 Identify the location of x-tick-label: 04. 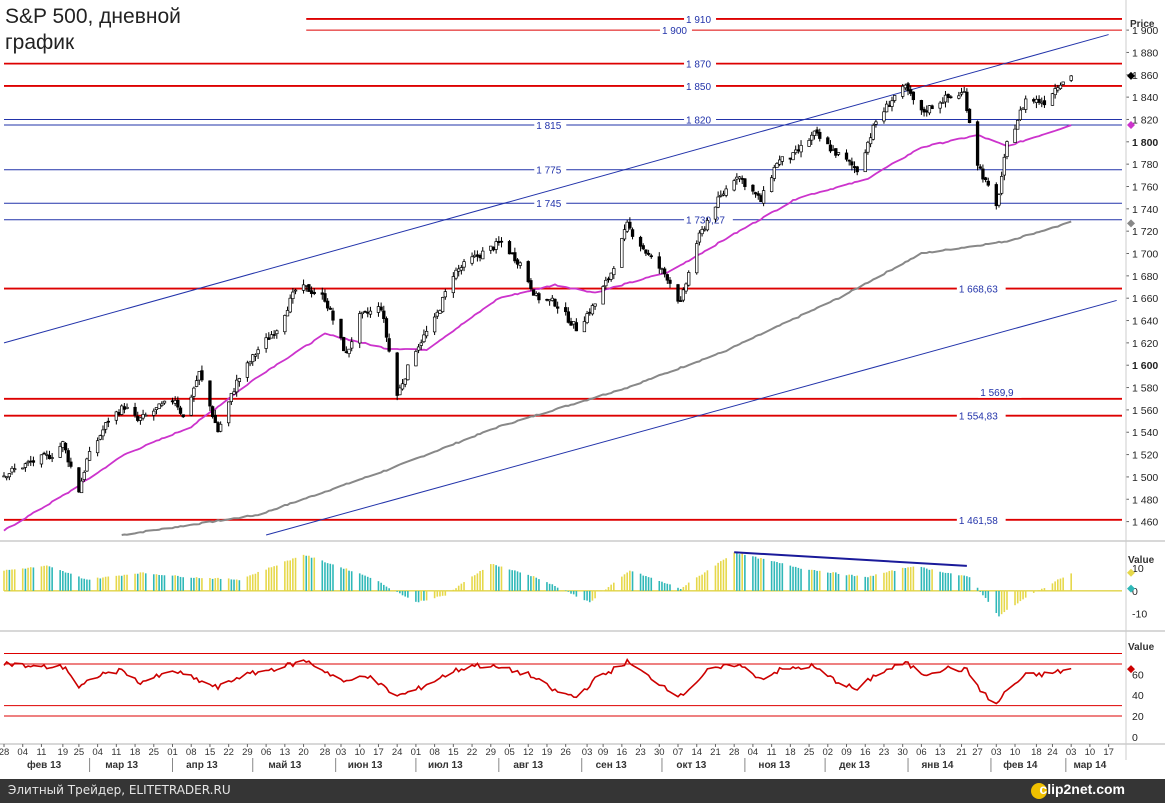
(22, 752).